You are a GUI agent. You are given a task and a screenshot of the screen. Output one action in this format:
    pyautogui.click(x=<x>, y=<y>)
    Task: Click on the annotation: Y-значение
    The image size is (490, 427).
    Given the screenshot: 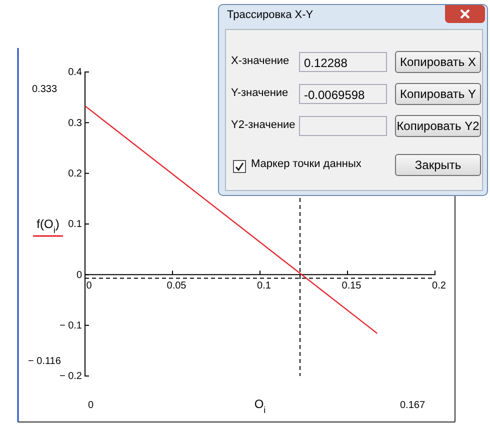 What is the action you would take?
    pyautogui.click(x=259, y=93)
    